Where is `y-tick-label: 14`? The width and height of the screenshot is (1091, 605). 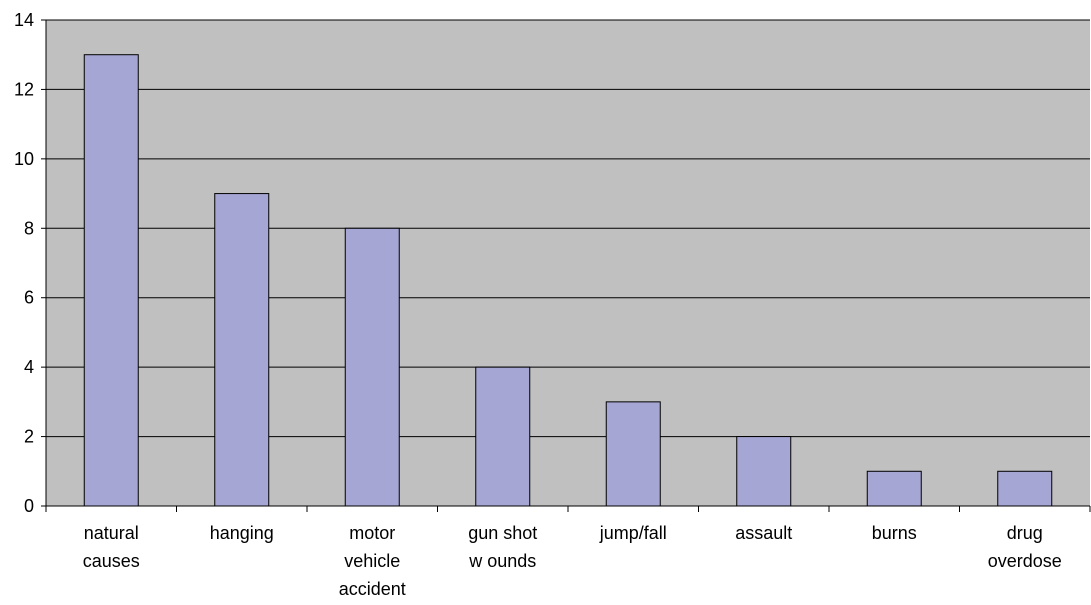
y-tick-label: 14 is located at coordinates (24, 20).